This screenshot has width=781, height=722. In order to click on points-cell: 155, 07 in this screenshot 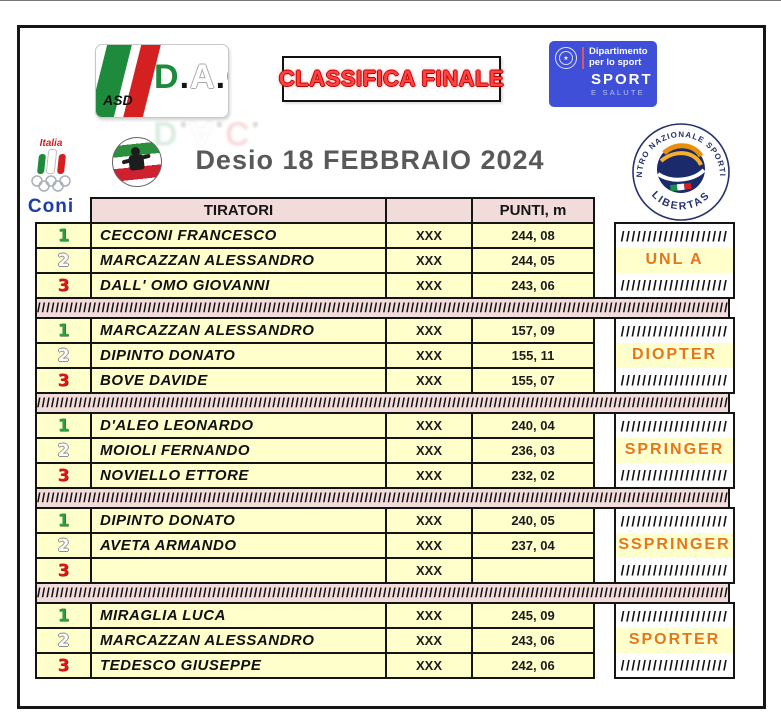, I will do `click(533, 380)`.